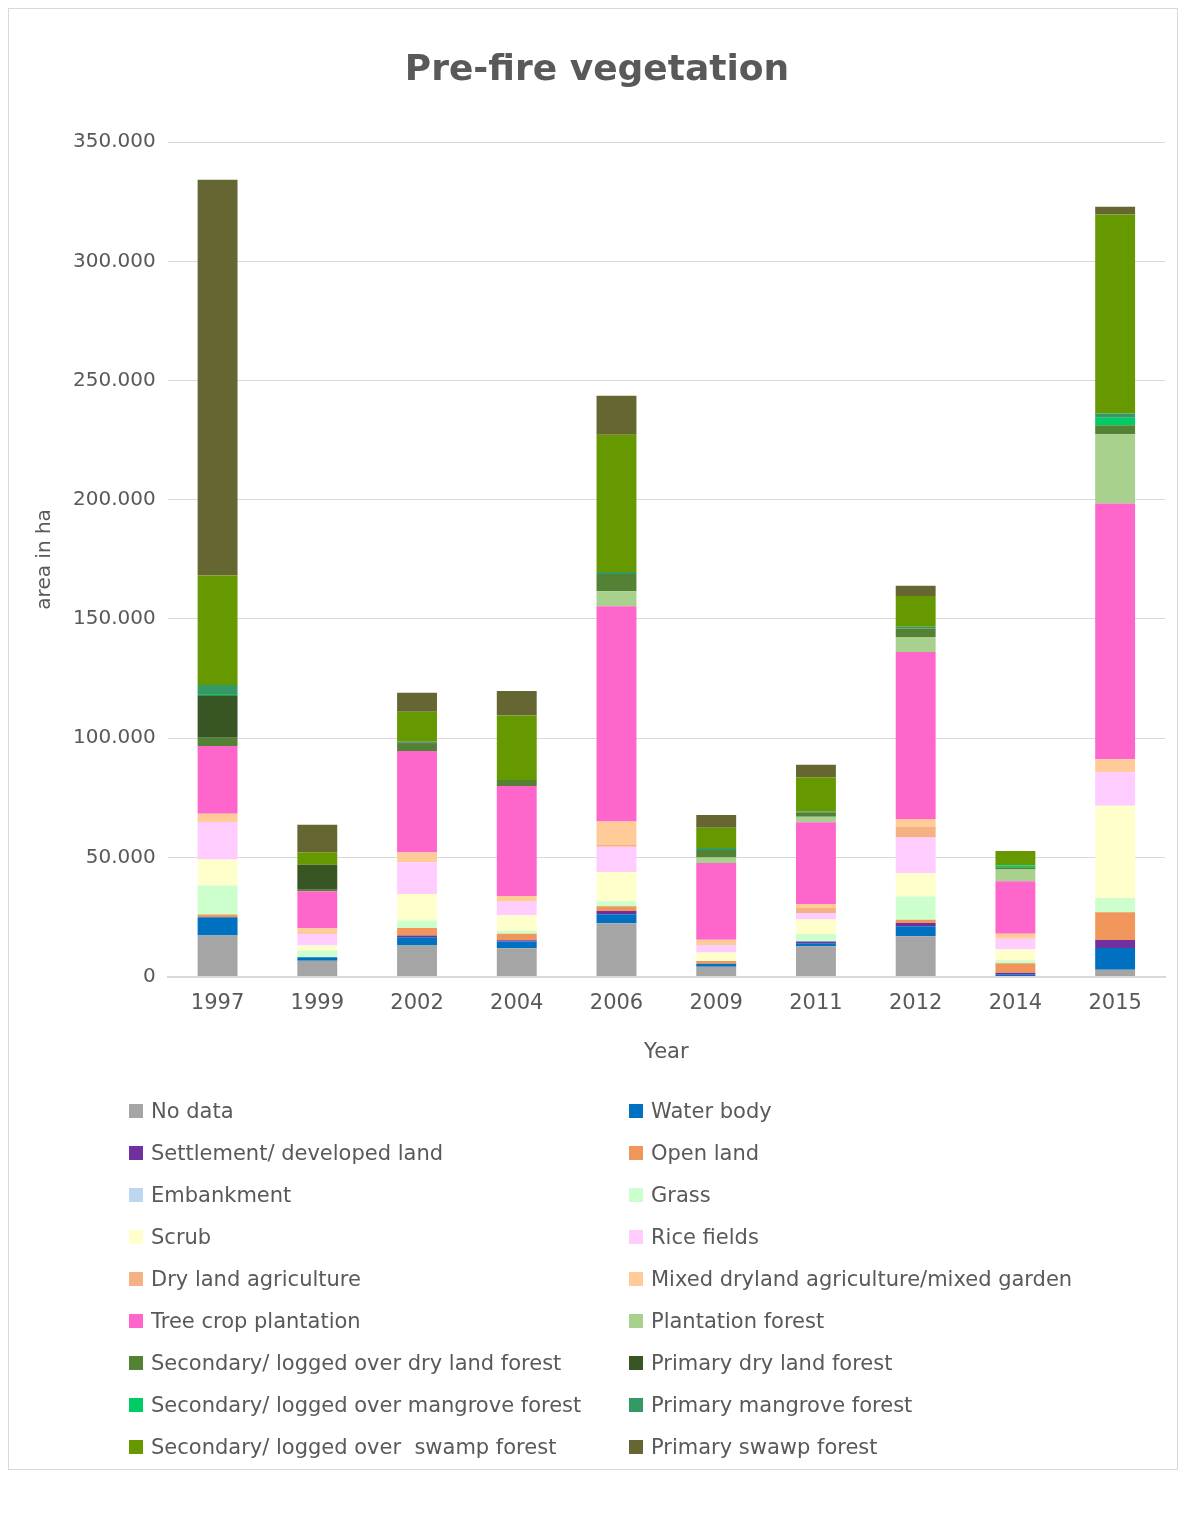 Image resolution: width=1186 pixels, height=1534 pixels. What do you see at coordinates (764, 1447) in the screenshot?
I see `legend-label: Primary swawp forest` at bounding box center [764, 1447].